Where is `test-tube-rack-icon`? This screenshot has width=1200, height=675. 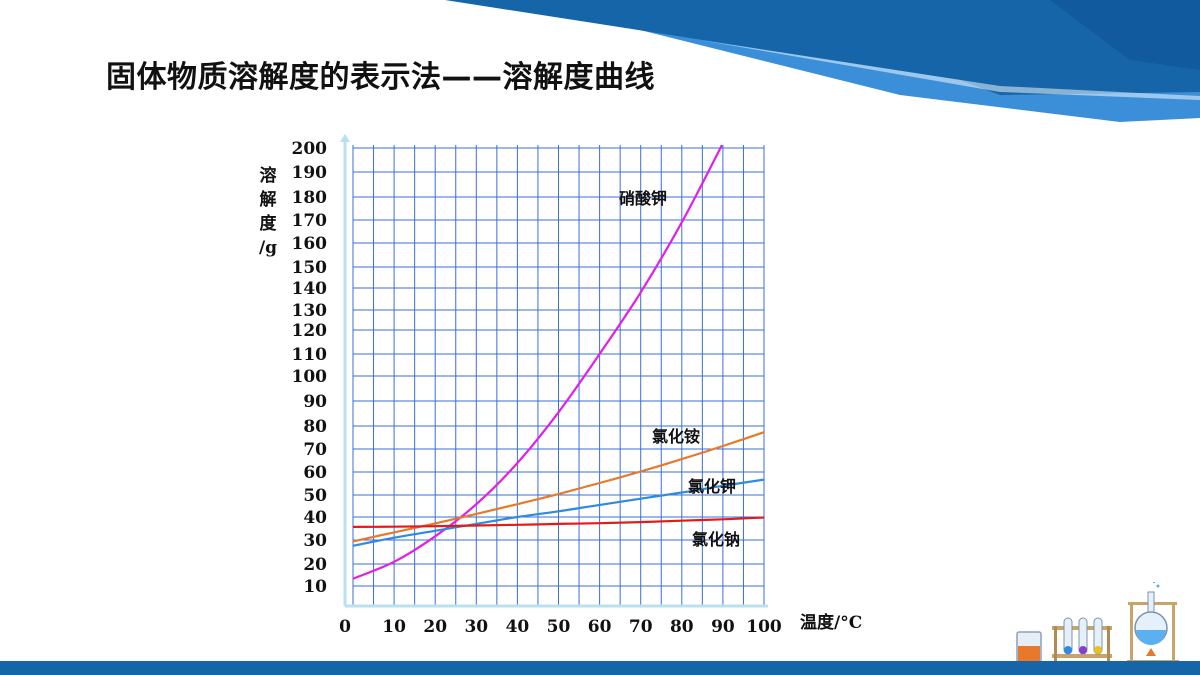
test-tube-rack-icon is located at coordinates (1082, 639).